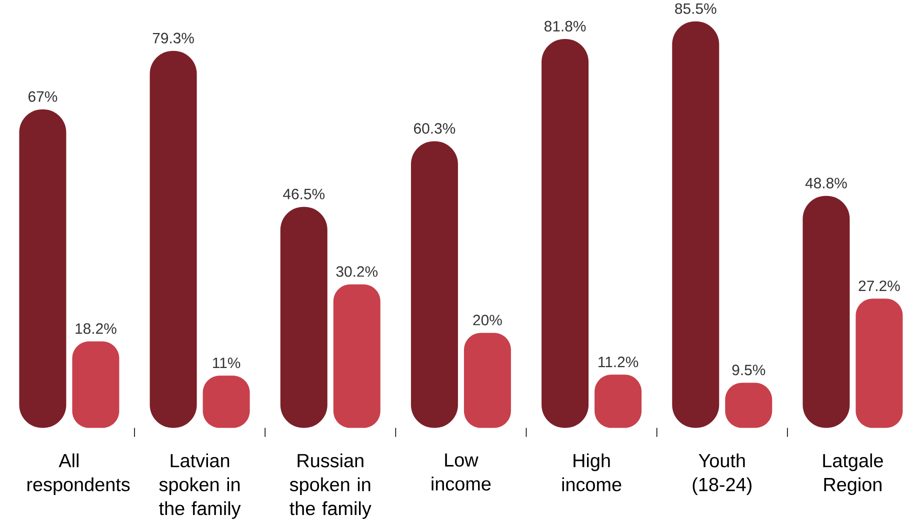 The width and height of the screenshot is (918, 522). I want to click on data-label: 48.8%, so click(826, 183).